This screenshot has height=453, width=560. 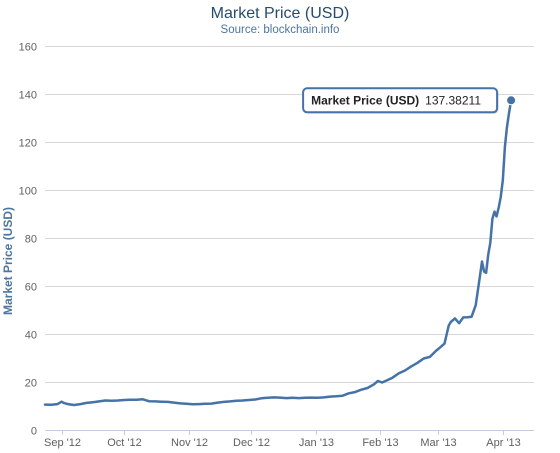 I want to click on x-tick-label-2: Nov '12, so click(x=189, y=443).